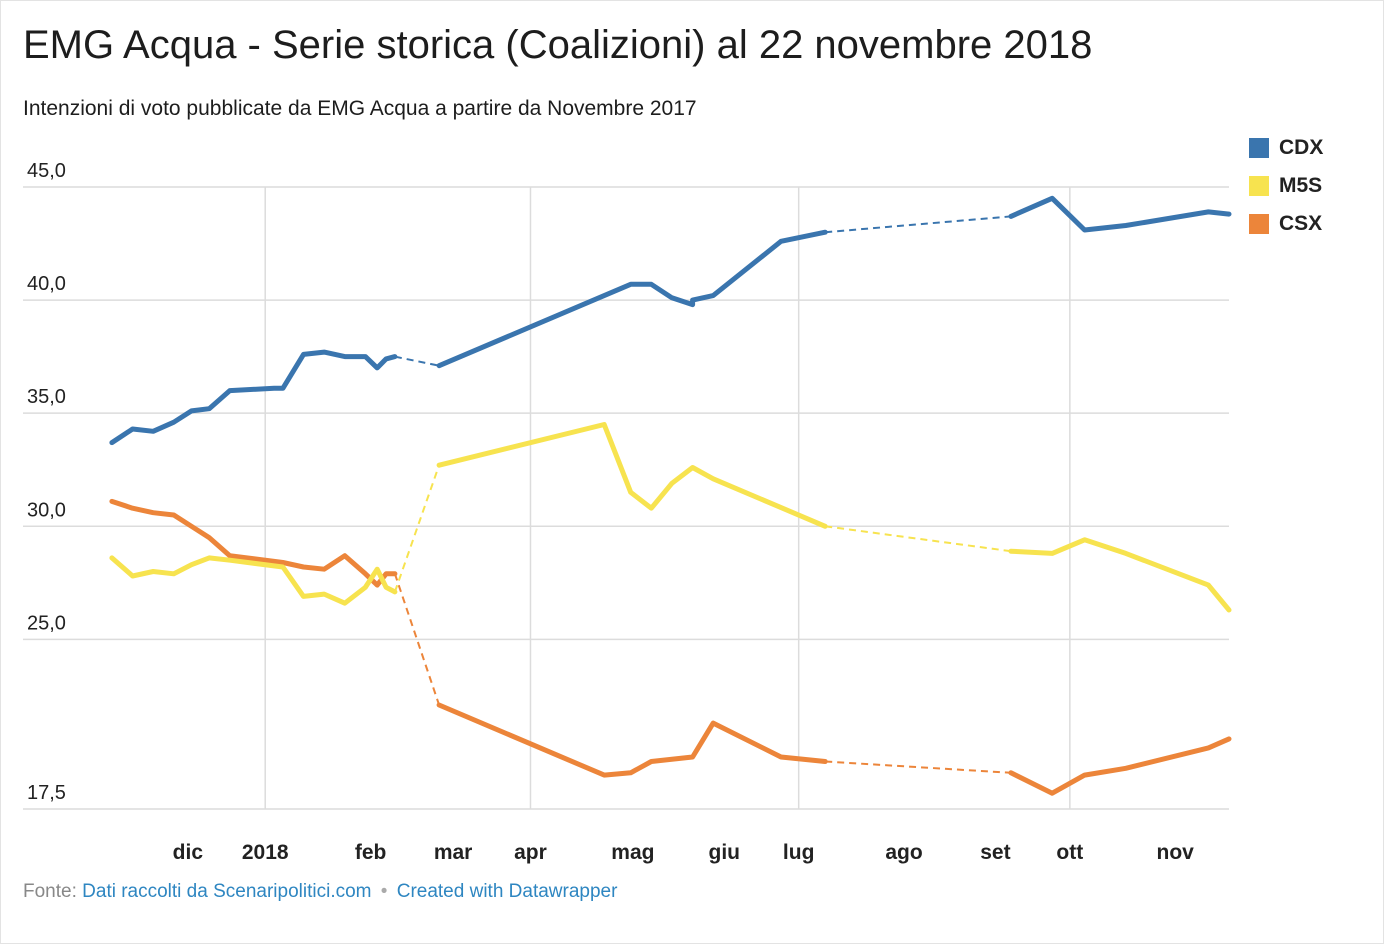 Image resolution: width=1384 pixels, height=944 pixels. Describe the element at coordinates (46, 171) in the screenshot. I see `y-tick-label: 45,0` at that location.